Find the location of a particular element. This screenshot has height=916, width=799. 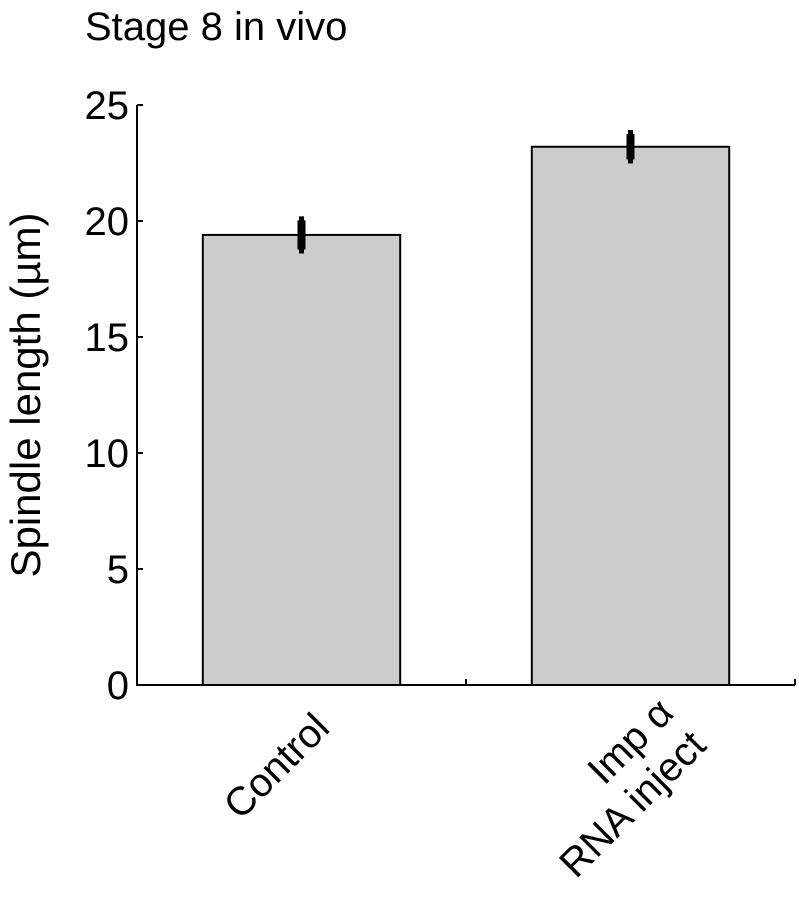

x-tick-label-line: Control is located at coordinates (277, 766).